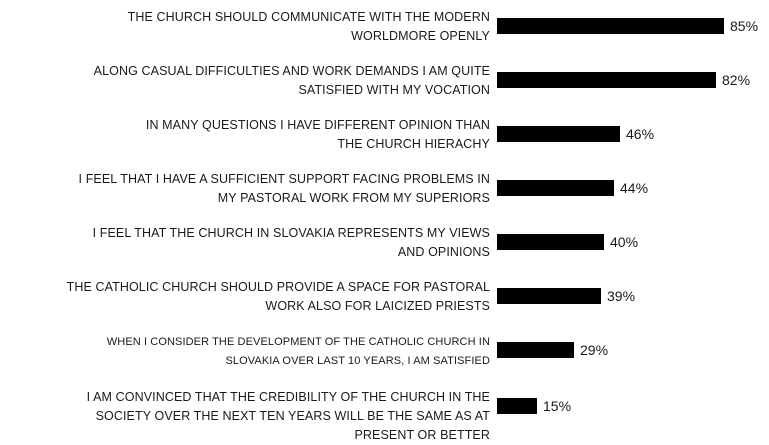 The height and width of the screenshot is (445, 769). Describe the element at coordinates (640, 134) in the screenshot. I see `value-label: 46%` at that location.